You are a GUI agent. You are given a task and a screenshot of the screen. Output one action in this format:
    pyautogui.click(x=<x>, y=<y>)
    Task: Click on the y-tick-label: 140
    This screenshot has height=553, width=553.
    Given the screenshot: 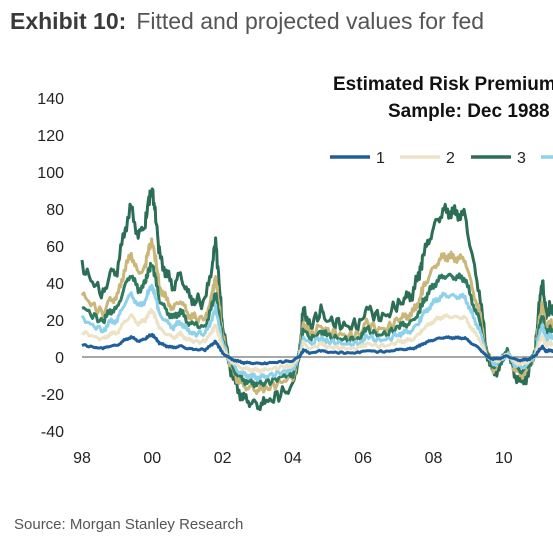 What is the action you would take?
    pyautogui.click(x=50, y=99)
    